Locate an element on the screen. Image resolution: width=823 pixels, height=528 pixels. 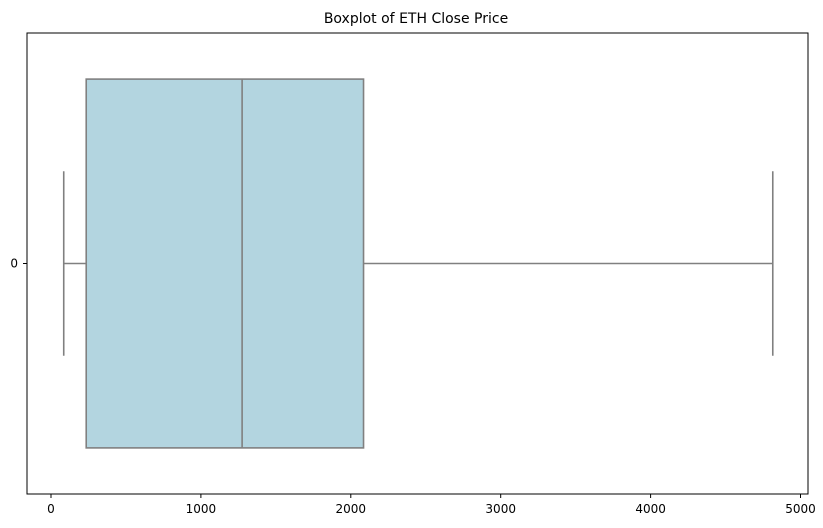
x-tick-label: 5000 is located at coordinates (800, 509).